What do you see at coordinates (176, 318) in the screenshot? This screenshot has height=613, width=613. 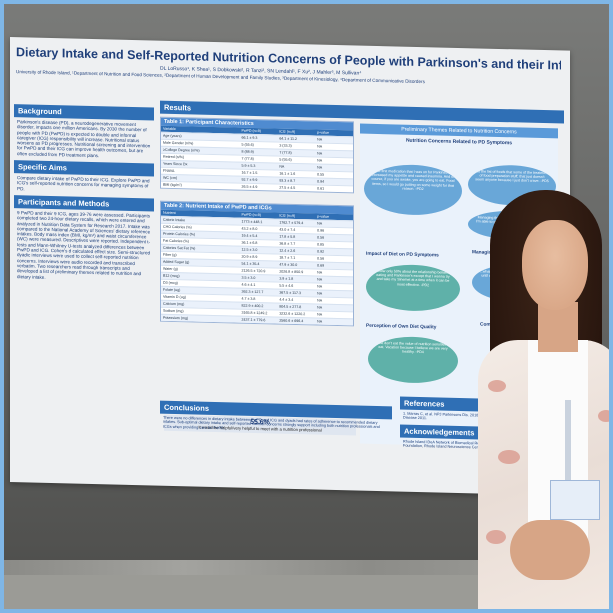 I see `table-cell: Potassium (mg)` at bounding box center [176, 318].